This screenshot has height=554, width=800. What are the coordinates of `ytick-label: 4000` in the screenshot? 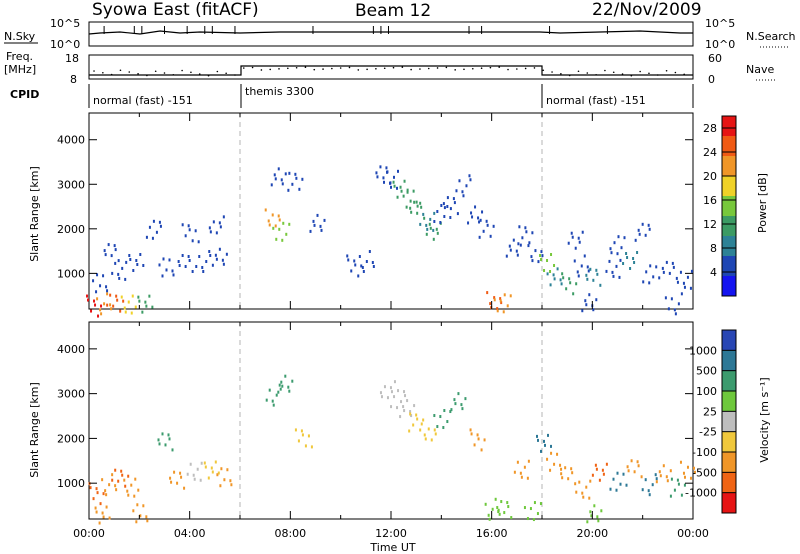 It's located at (71, 349).